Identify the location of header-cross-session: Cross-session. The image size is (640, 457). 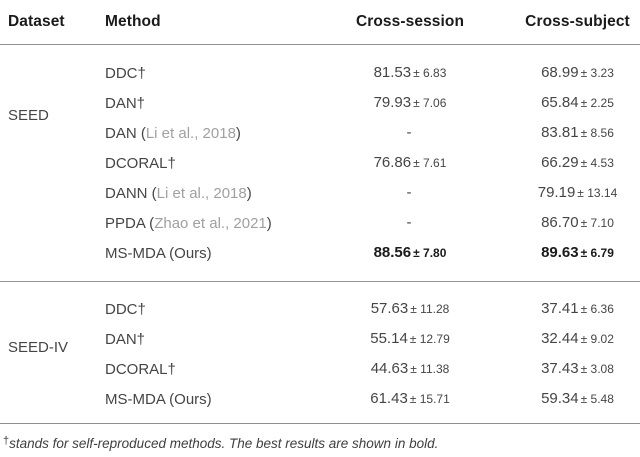
(410, 21).